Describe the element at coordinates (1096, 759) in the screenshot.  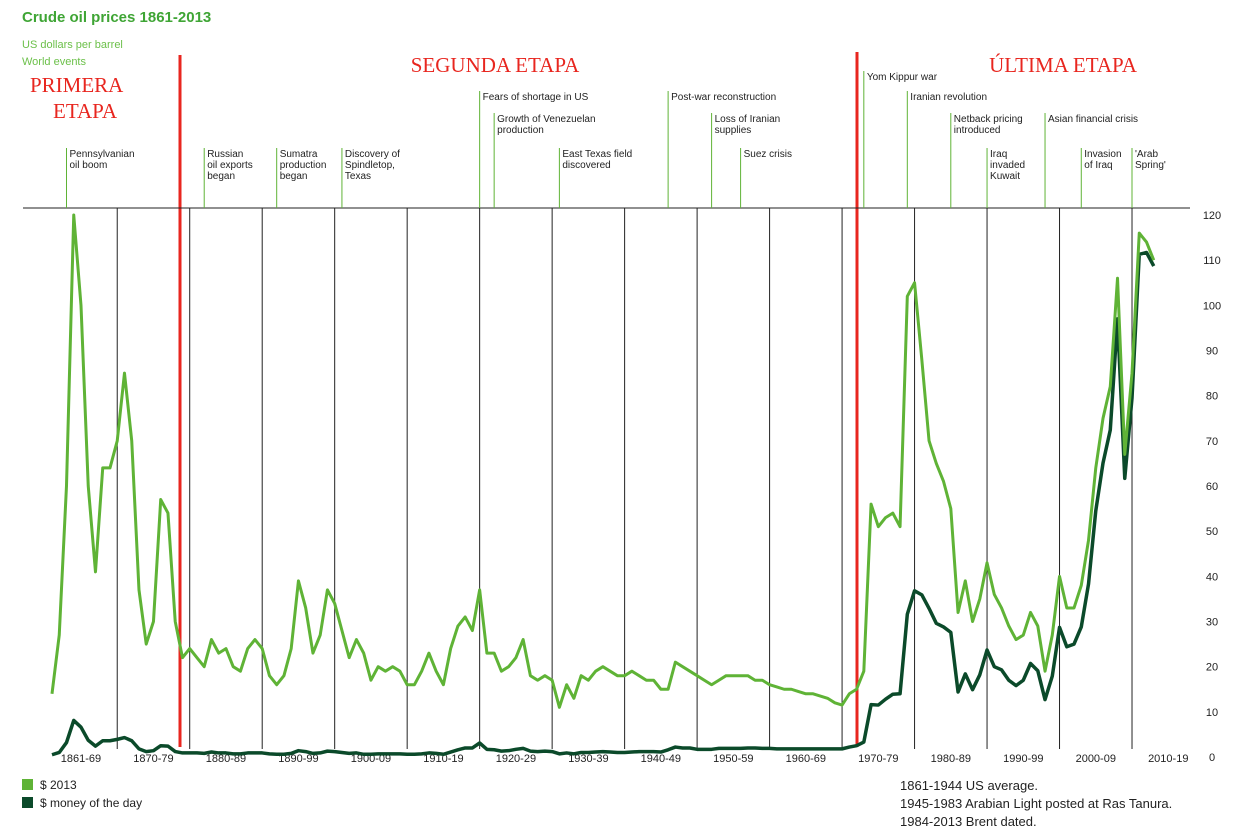
I see `x-tick-label: 2000-09` at that location.